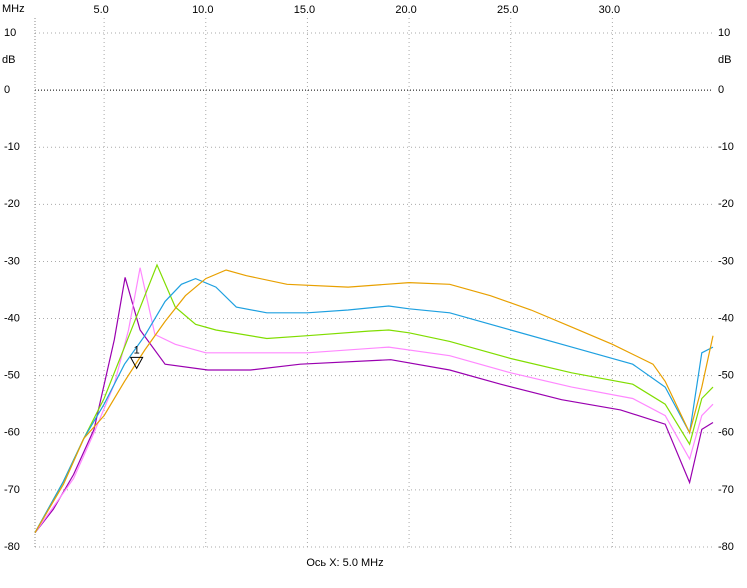  What do you see at coordinates (726, 318) in the screenshot?
I see `y-tick-label-right: -40` at bounding box center [726, 318].